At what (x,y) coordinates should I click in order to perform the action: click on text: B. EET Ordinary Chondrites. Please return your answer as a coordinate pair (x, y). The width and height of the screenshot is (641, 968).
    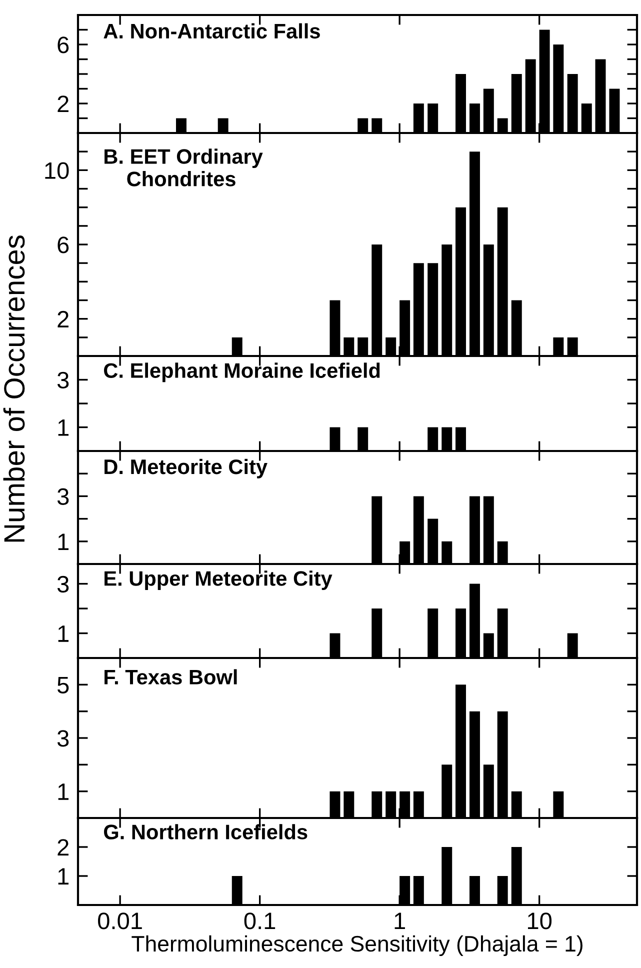
    Looking at the image, I should click on (183, 167).